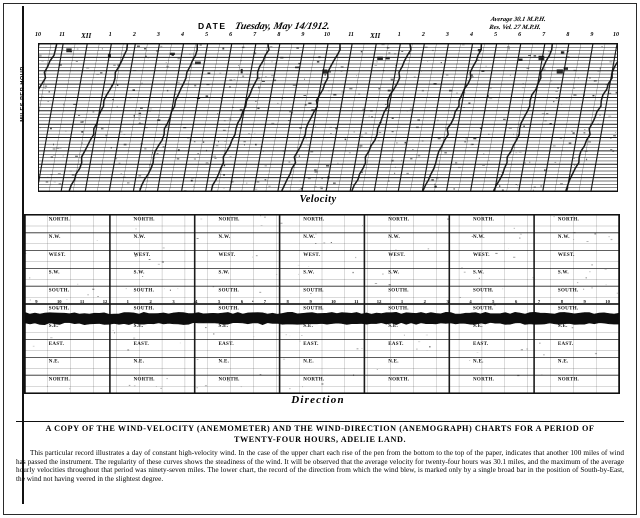 This screenshot has height=518, width=640. Describe the element at coordinates (544, 35) in the screenshot. I see `velocity-hour-label: 7` at that location.